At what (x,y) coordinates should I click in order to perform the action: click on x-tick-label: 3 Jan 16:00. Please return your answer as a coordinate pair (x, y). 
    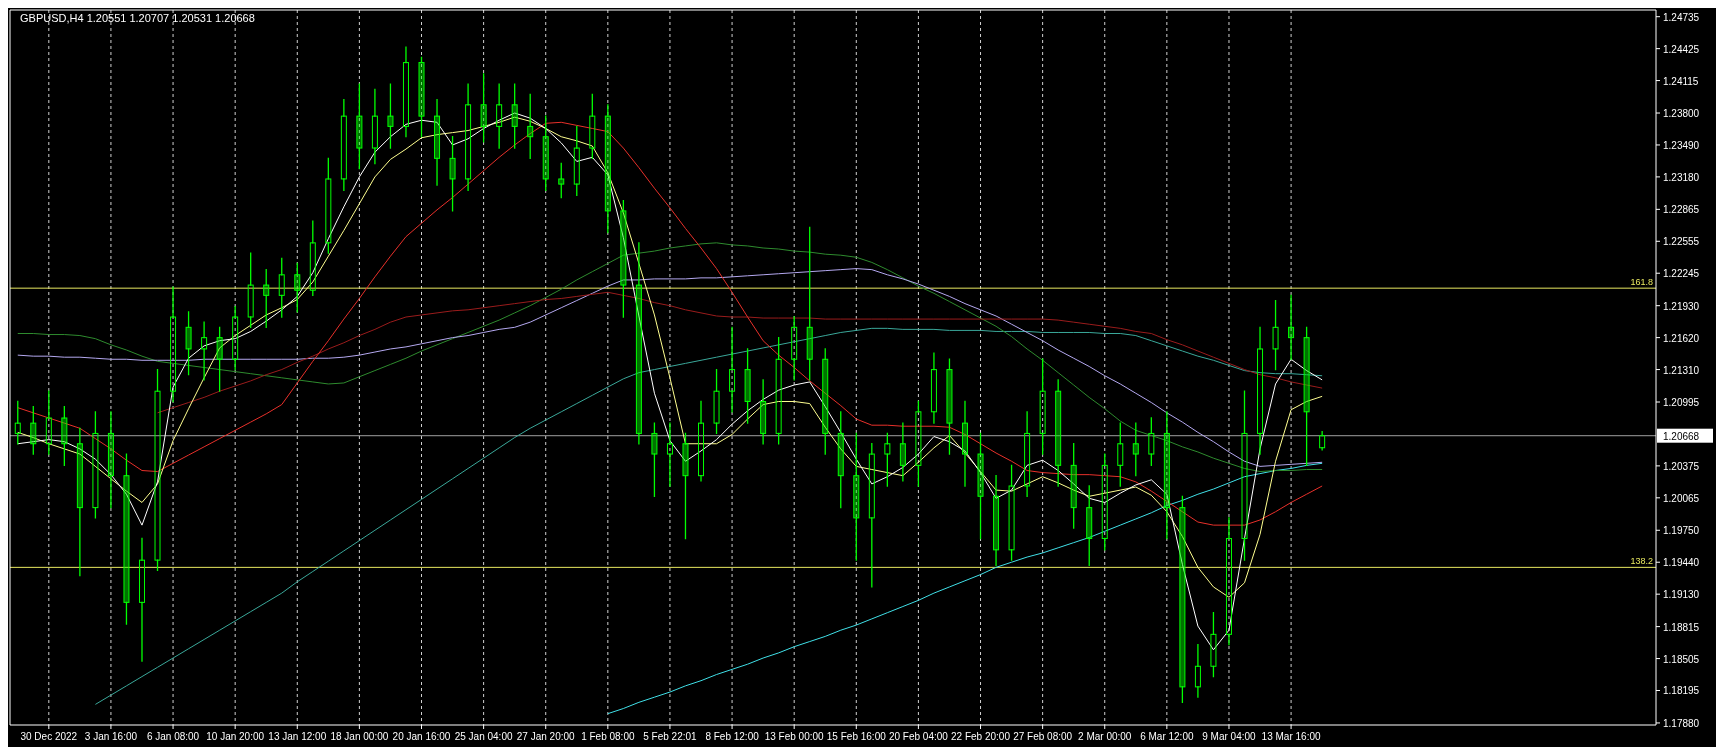
    Looking at the image, I should click on (111, 736).